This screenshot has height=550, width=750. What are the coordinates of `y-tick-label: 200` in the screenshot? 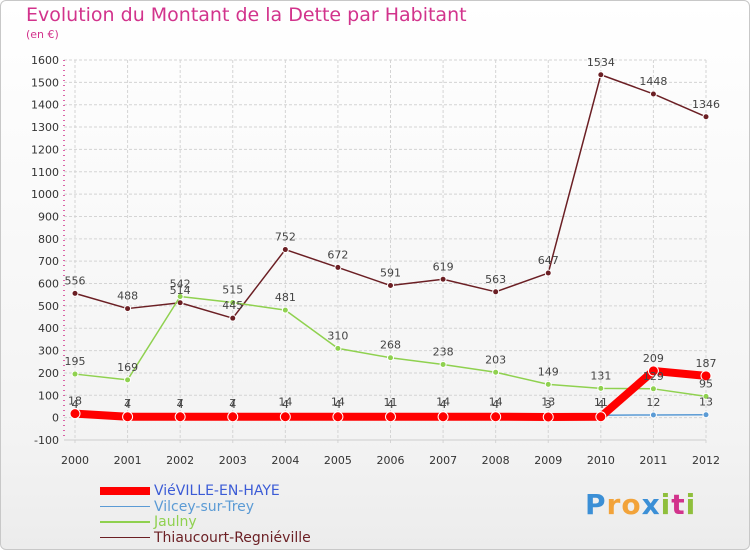 It's located at (48, 373).